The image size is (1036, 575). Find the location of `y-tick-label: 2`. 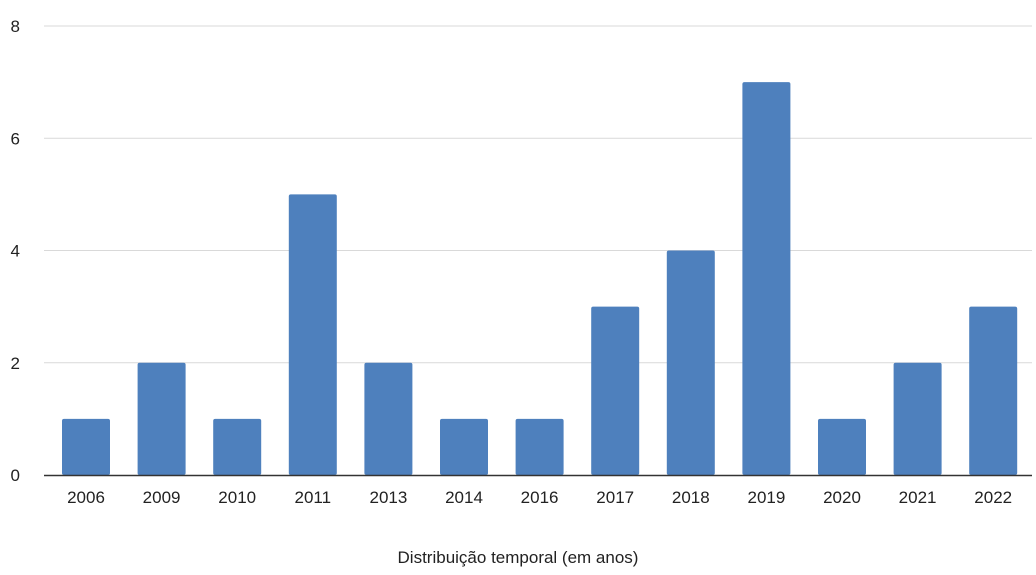

y-tick-label: 2 is located at coordinates (15, 363).